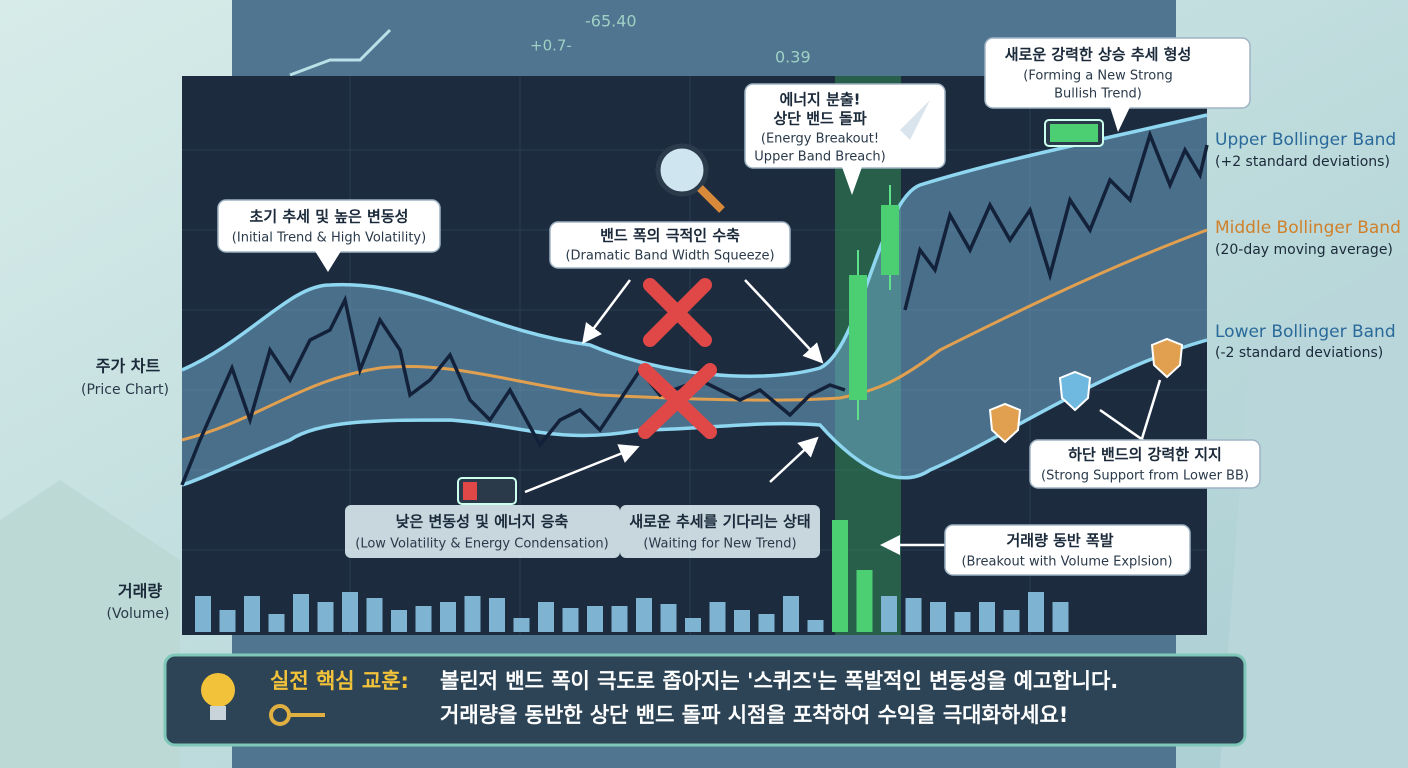 Image resolution: width=1408 pixels, height=768 pixels. I want to click on candles, so click(874, 302).